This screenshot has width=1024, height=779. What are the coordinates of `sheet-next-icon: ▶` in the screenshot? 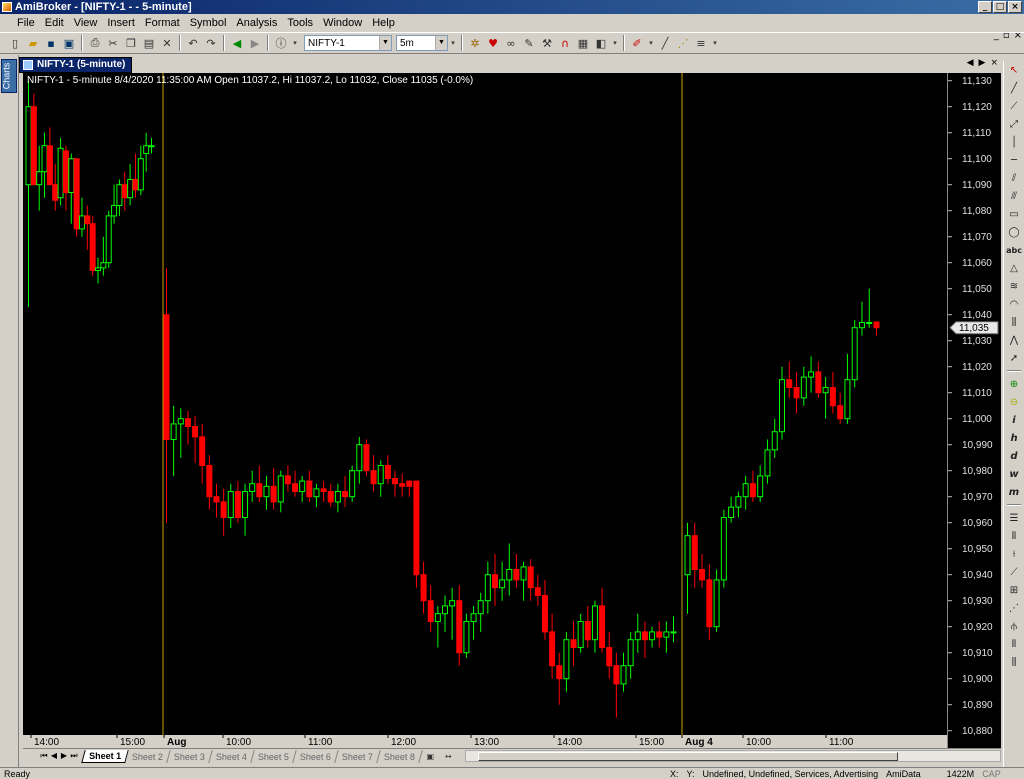 It's located at (64, 755).